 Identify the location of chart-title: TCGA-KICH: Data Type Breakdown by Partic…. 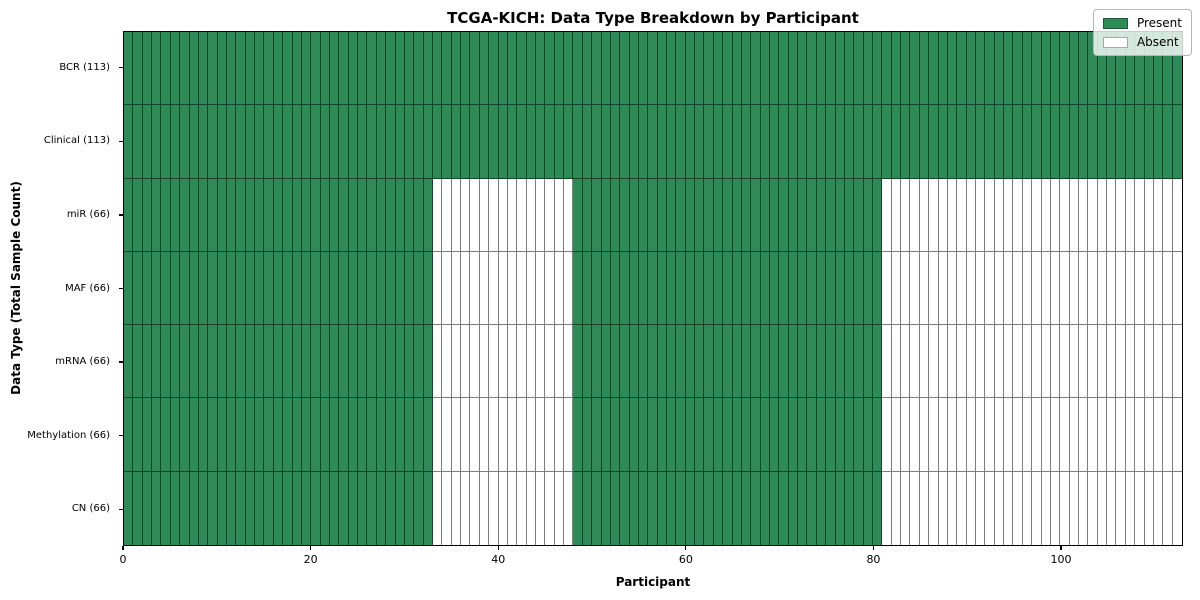
(653, 18).